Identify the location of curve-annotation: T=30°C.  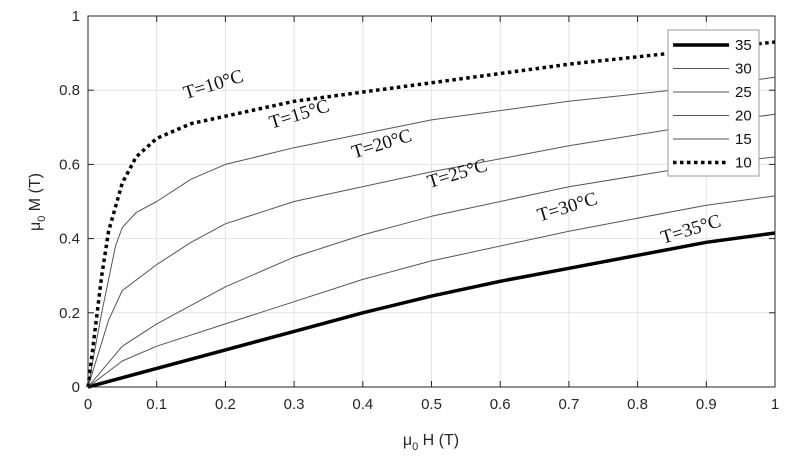
(567, 207).